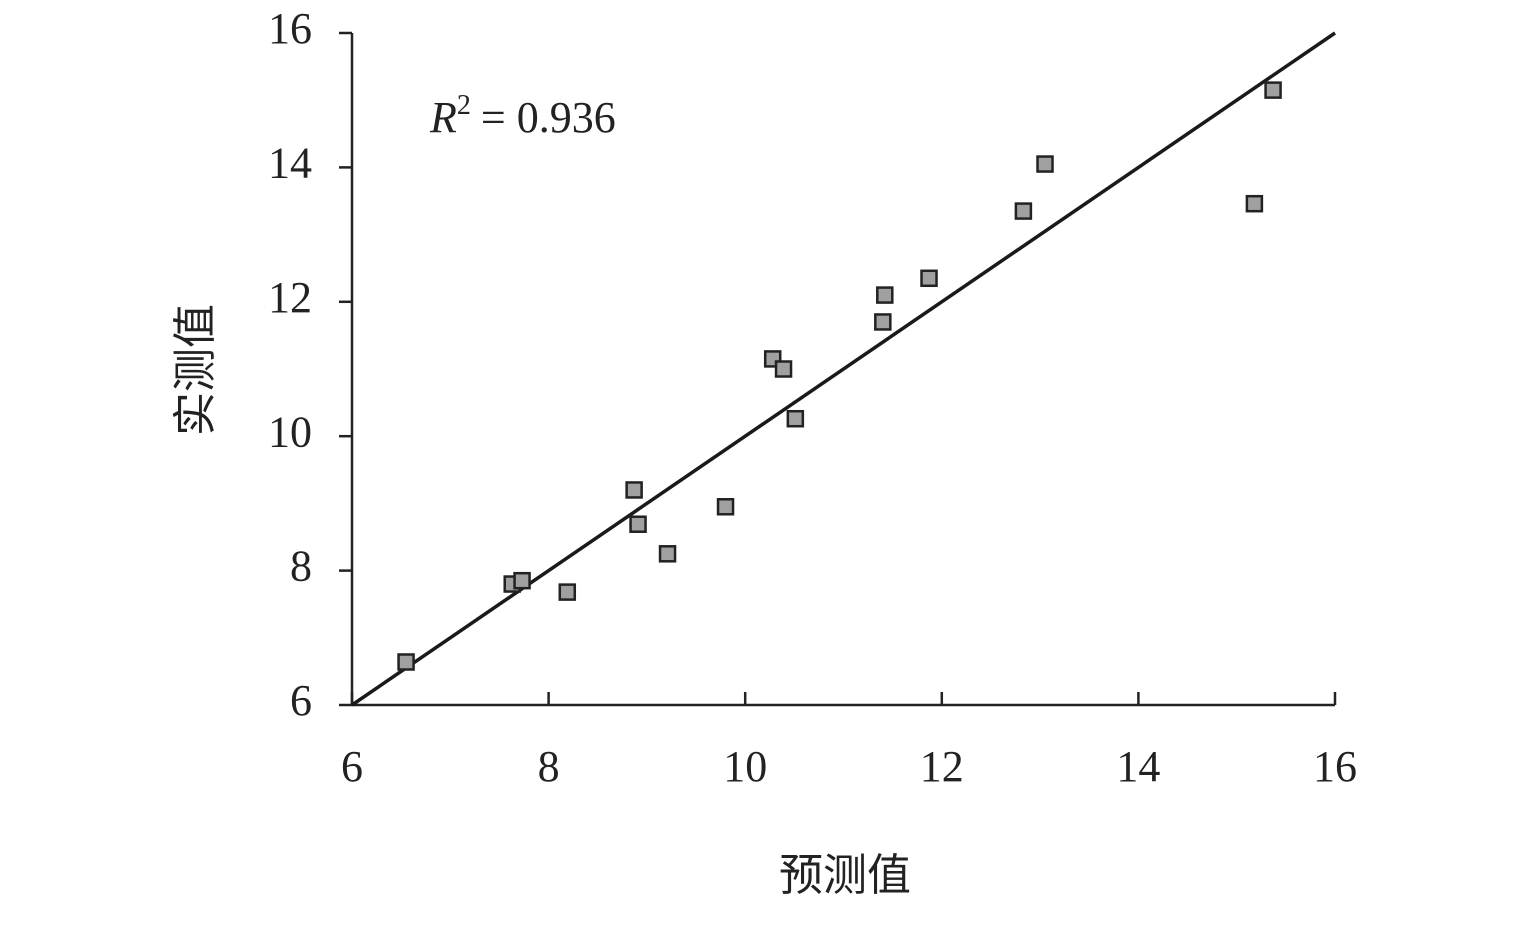  Describe the element at coordinates (352, 766) in the screenshot. I see `x-tick-label: 6` at that location.